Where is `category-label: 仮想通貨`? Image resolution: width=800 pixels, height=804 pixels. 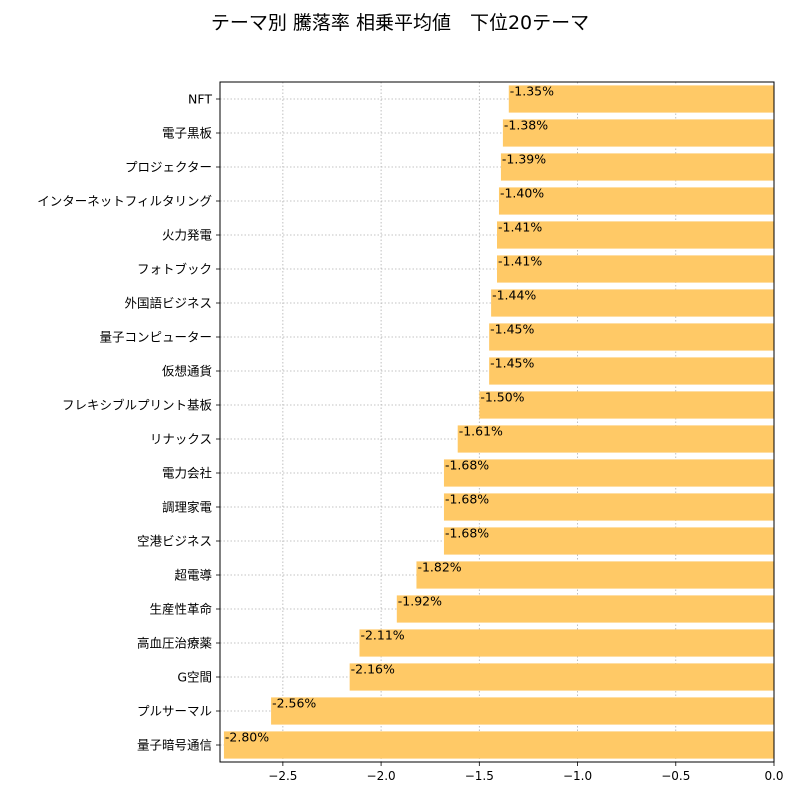
category-label: 仮想通貨 is located at coordinates (187, 371).